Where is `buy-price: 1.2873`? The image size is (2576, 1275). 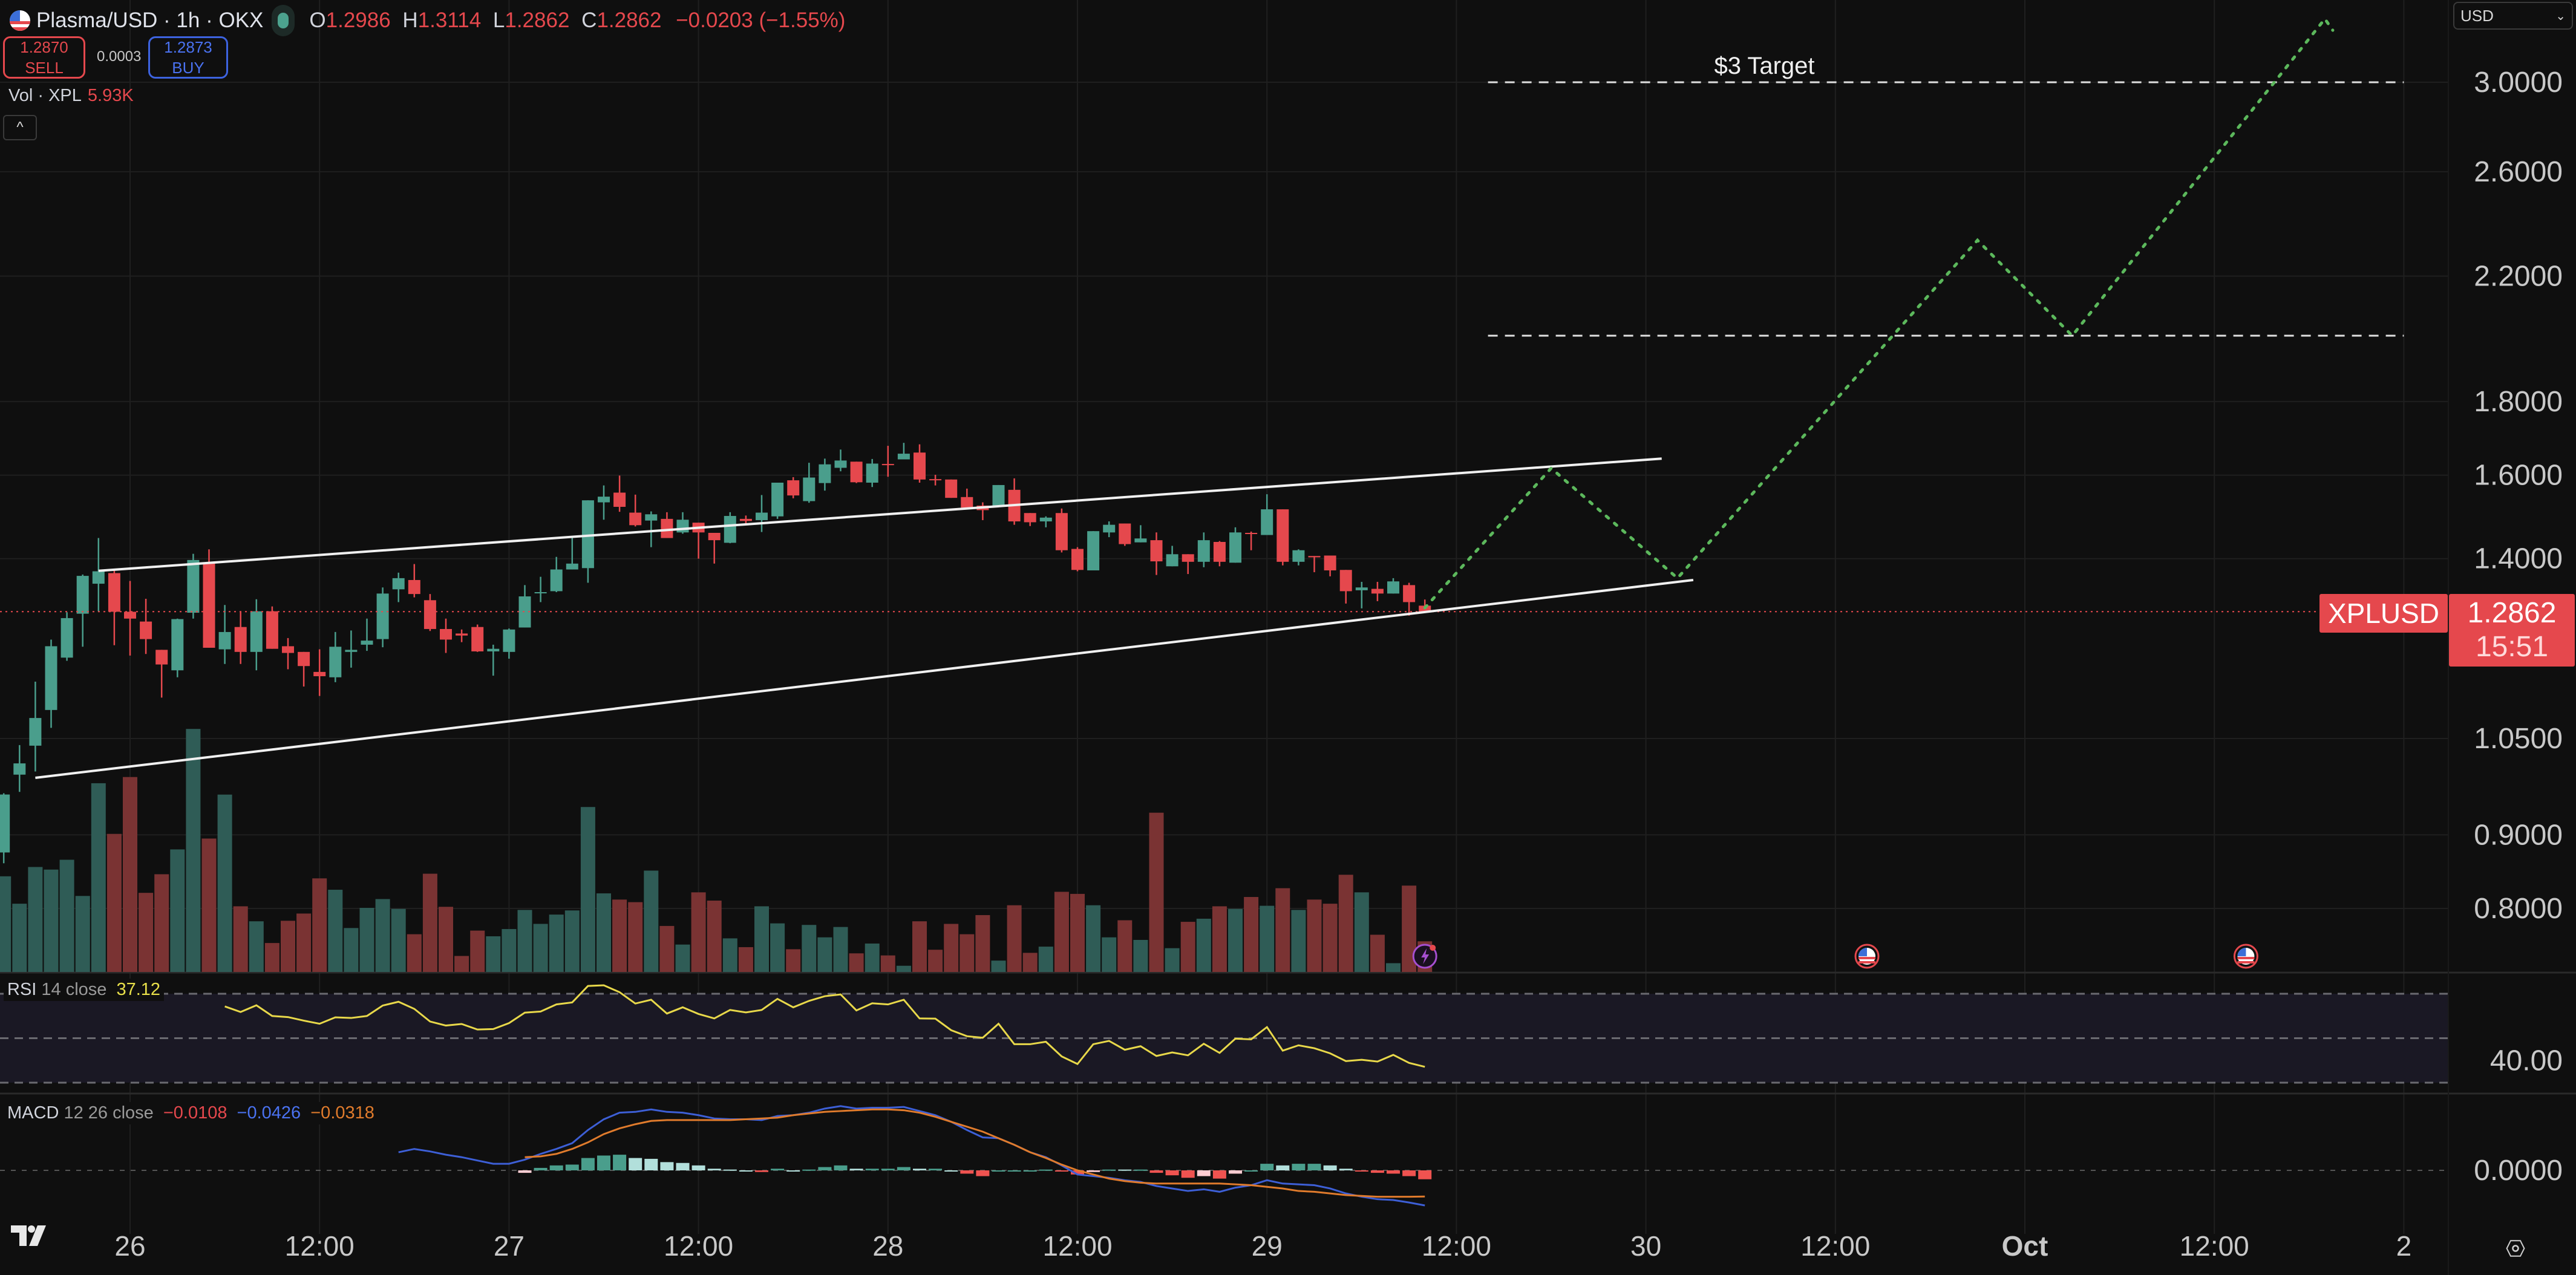
buy-price: 1.2873 is located at coordinates (188, 47).